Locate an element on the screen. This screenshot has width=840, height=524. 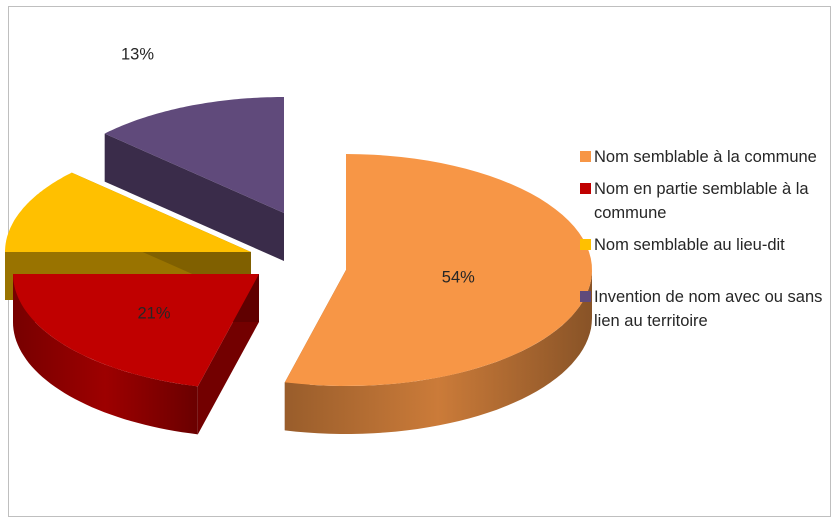
legend-label-2: Nom semblable au lieu-dit is located at coordinates (689, 245).